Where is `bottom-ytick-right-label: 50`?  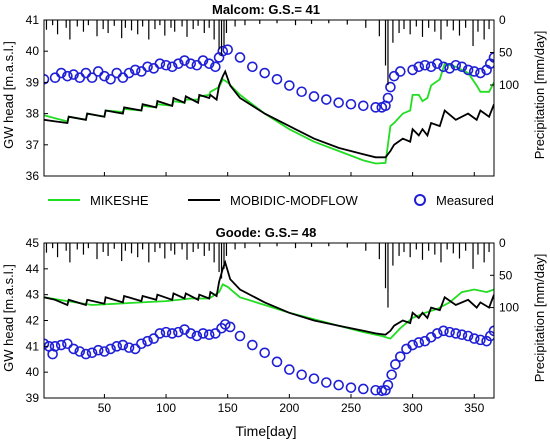 bottom-ytick-right-label: 50 is located at coordinates (506, 275).